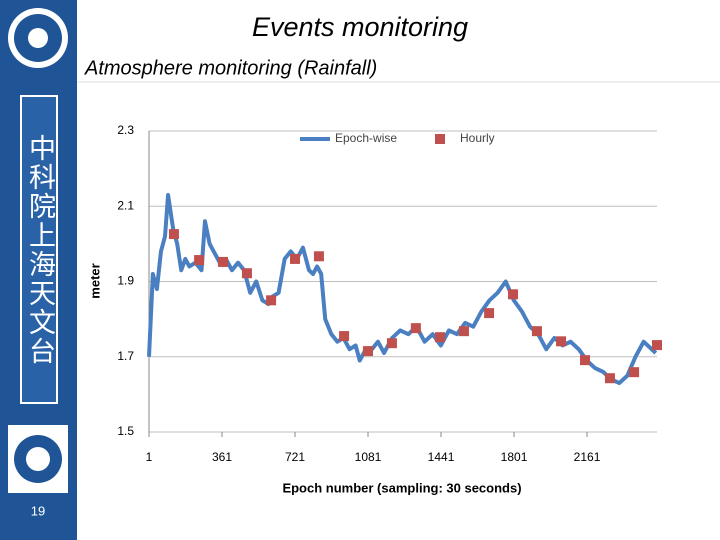  I want to click on x-axis-label: Epoch number (sampling: 30 seconds), so click(401, 487).